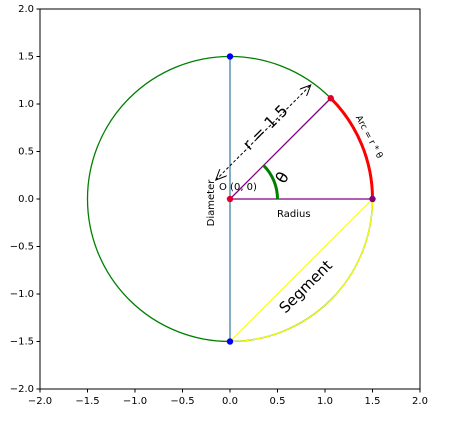  What do you see at coordinates (135, 401) in the screenshot?
I see `x-tick-label: −1.0` at bounding box center [135, 401].